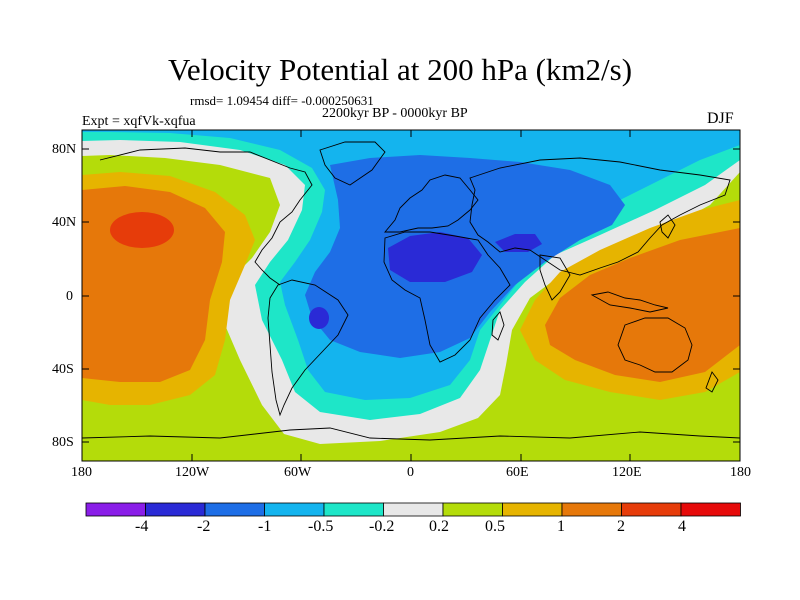  I want to click on lat-label-40n: 40N, so click(64, 222).